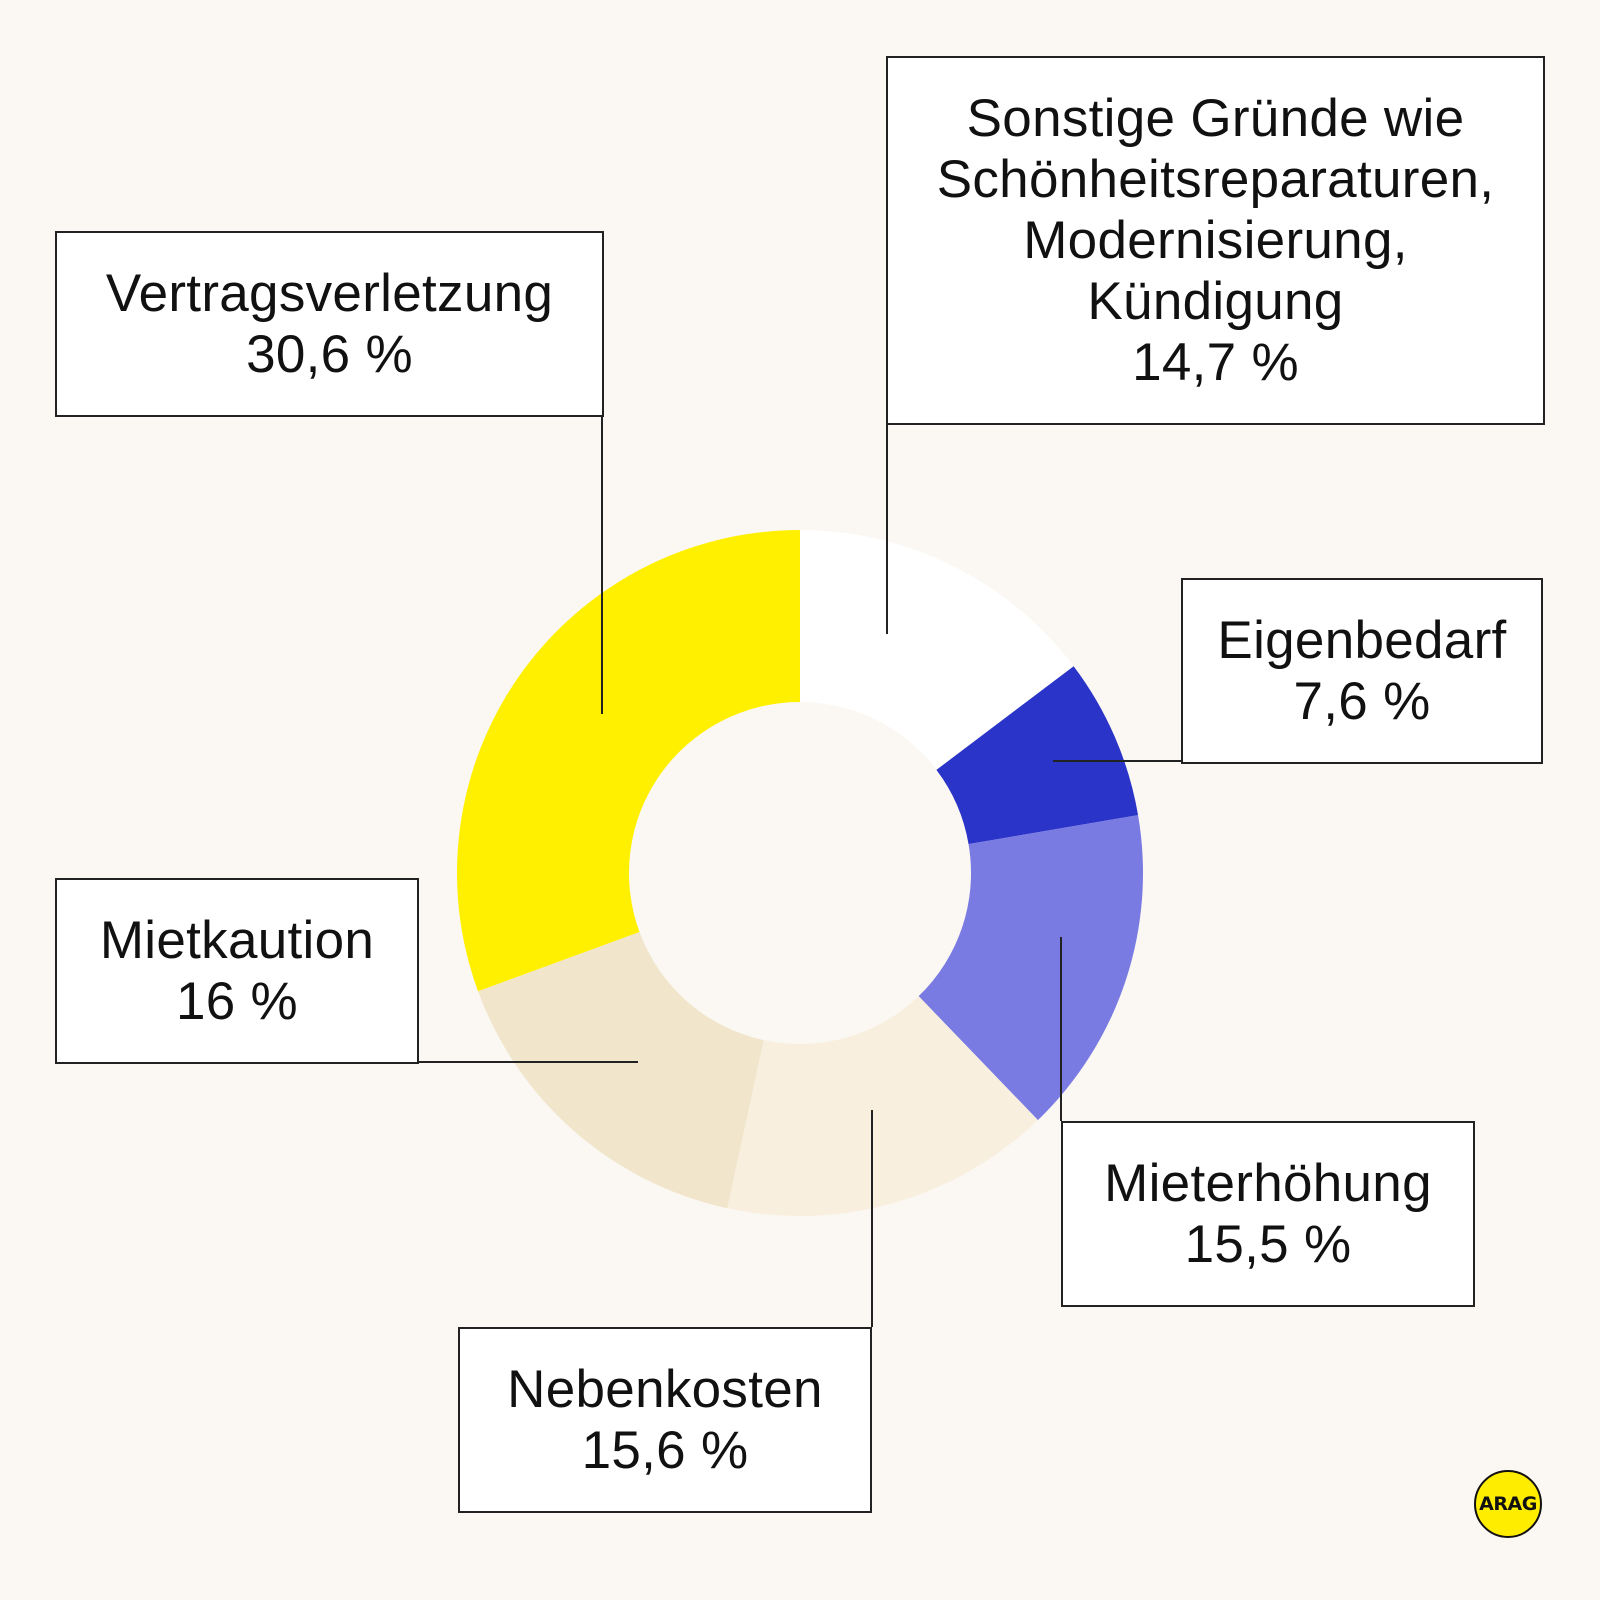 The height and width of the screenshot is (1600, 1600). What do you see at coordinates (1362, 640) in the screenshot?
I see `slice-label: Eigenbedarf` at bounding box center [1362, 640].